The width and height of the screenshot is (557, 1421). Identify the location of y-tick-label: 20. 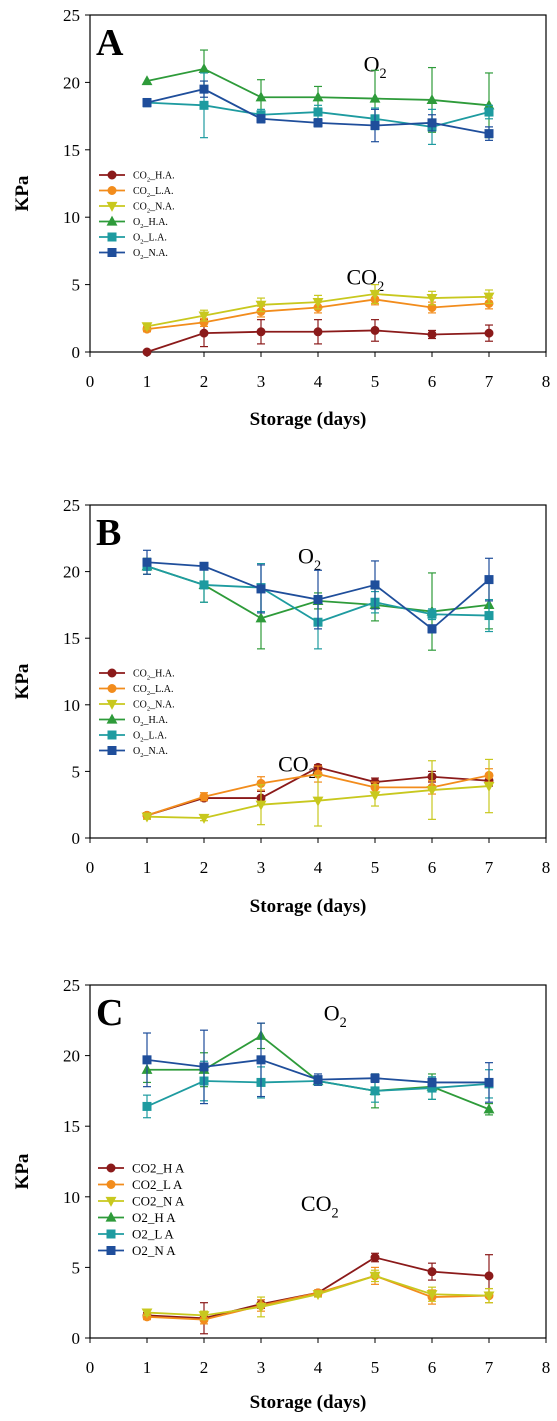
(71, 1056).